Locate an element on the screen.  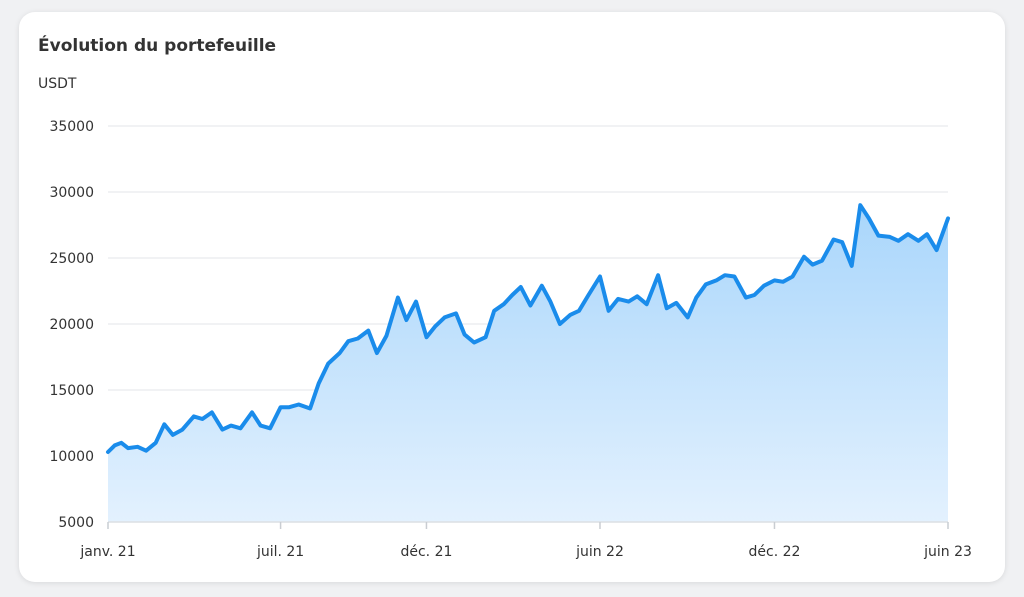
chart-title: Évolution du portefeuille is located at coordinates (157, 46).